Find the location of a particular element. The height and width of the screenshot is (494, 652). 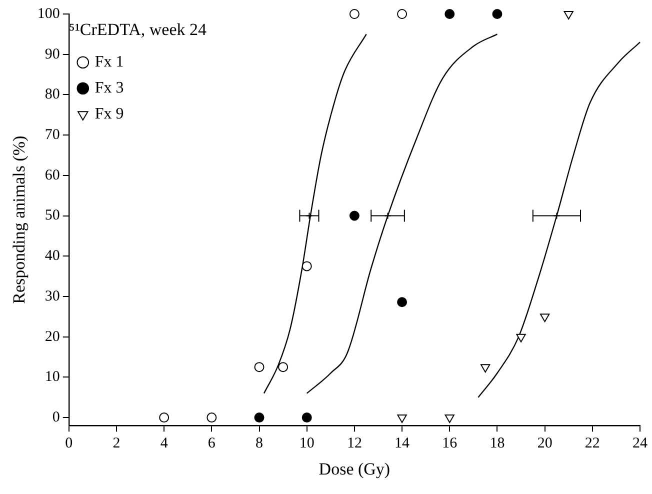

y-tick-label: 0 is located at coordinates (56, 417).